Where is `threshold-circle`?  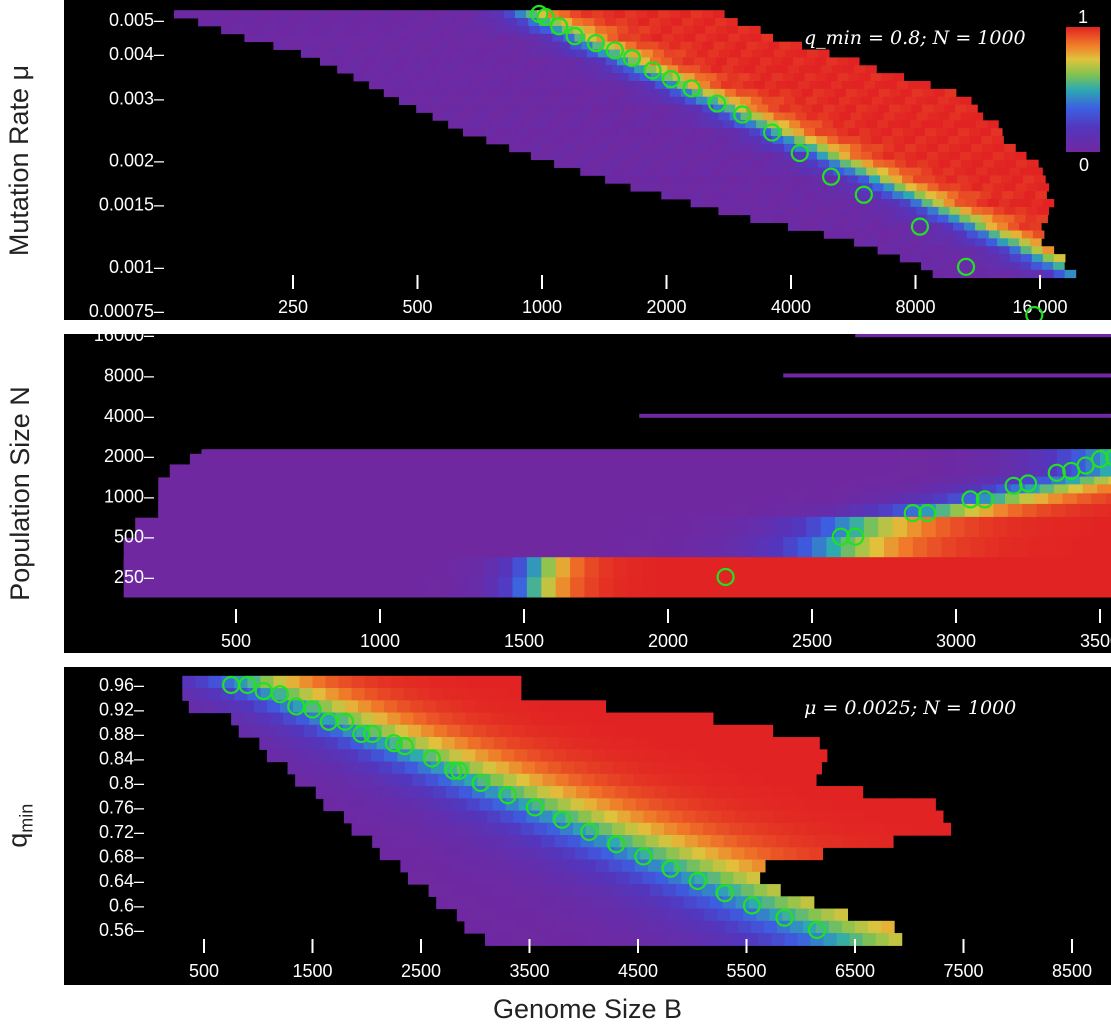 threshold-circle is located at coordinates (535, 807).